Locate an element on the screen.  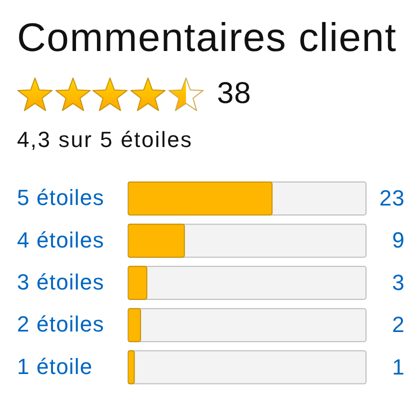
y-tick-label: 5 étoiles is located at coordinates (60, 197).